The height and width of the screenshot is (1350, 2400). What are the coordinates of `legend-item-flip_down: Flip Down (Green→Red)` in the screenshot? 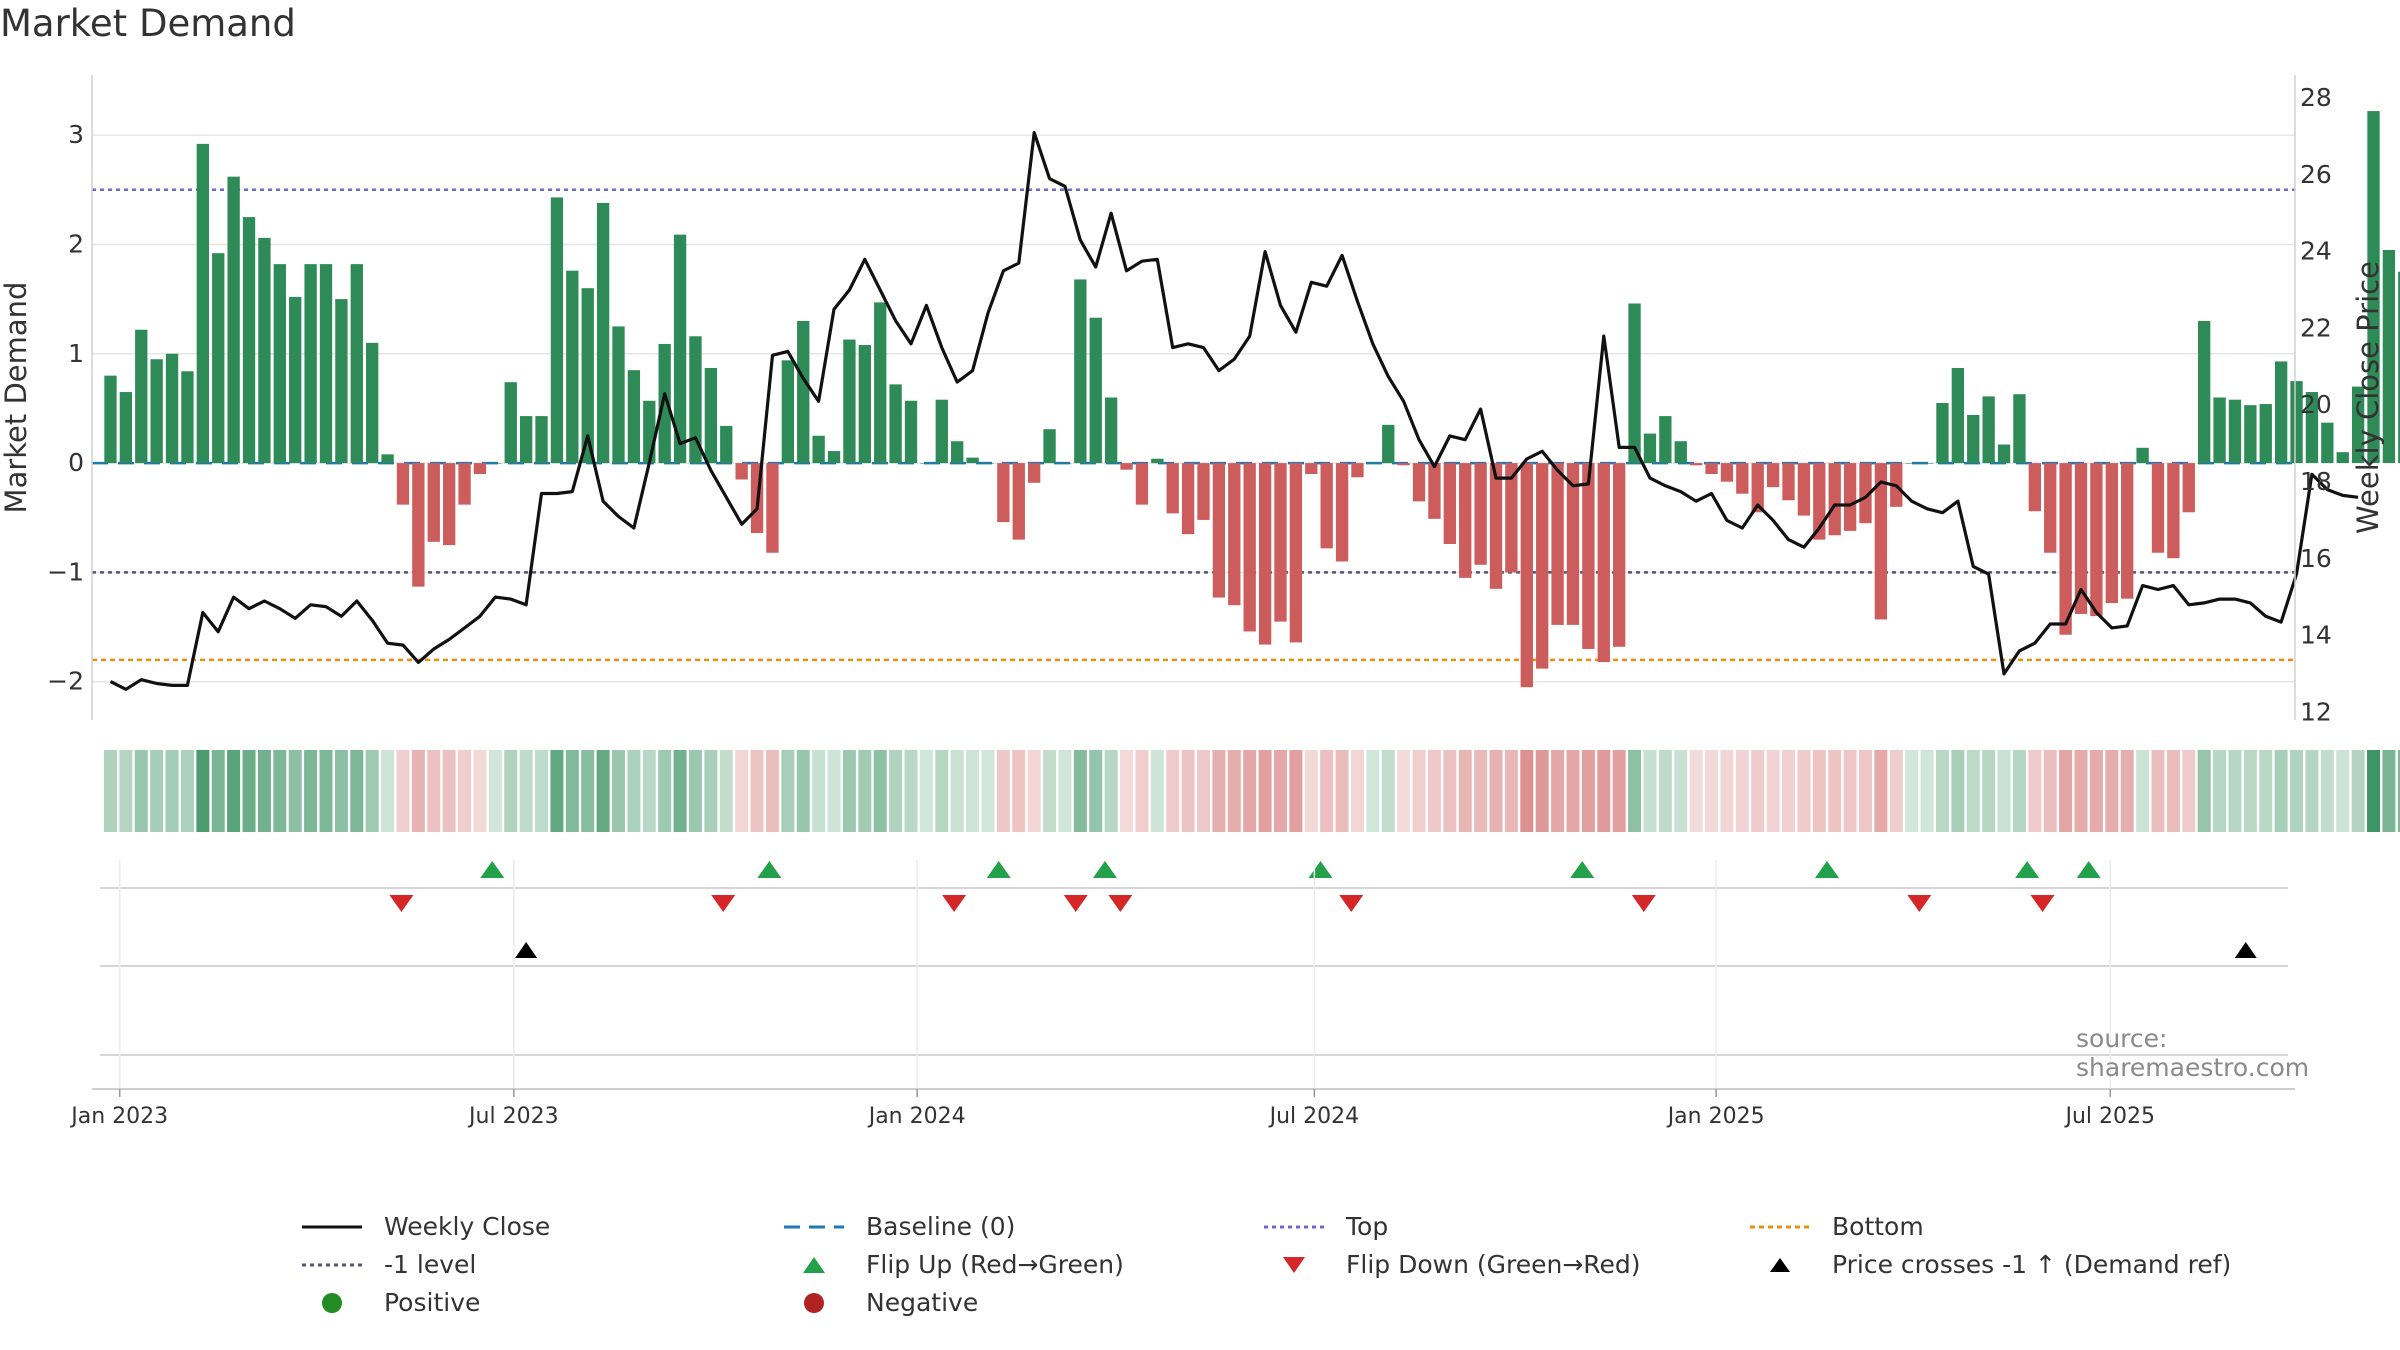 It's located at (1451, 1264).